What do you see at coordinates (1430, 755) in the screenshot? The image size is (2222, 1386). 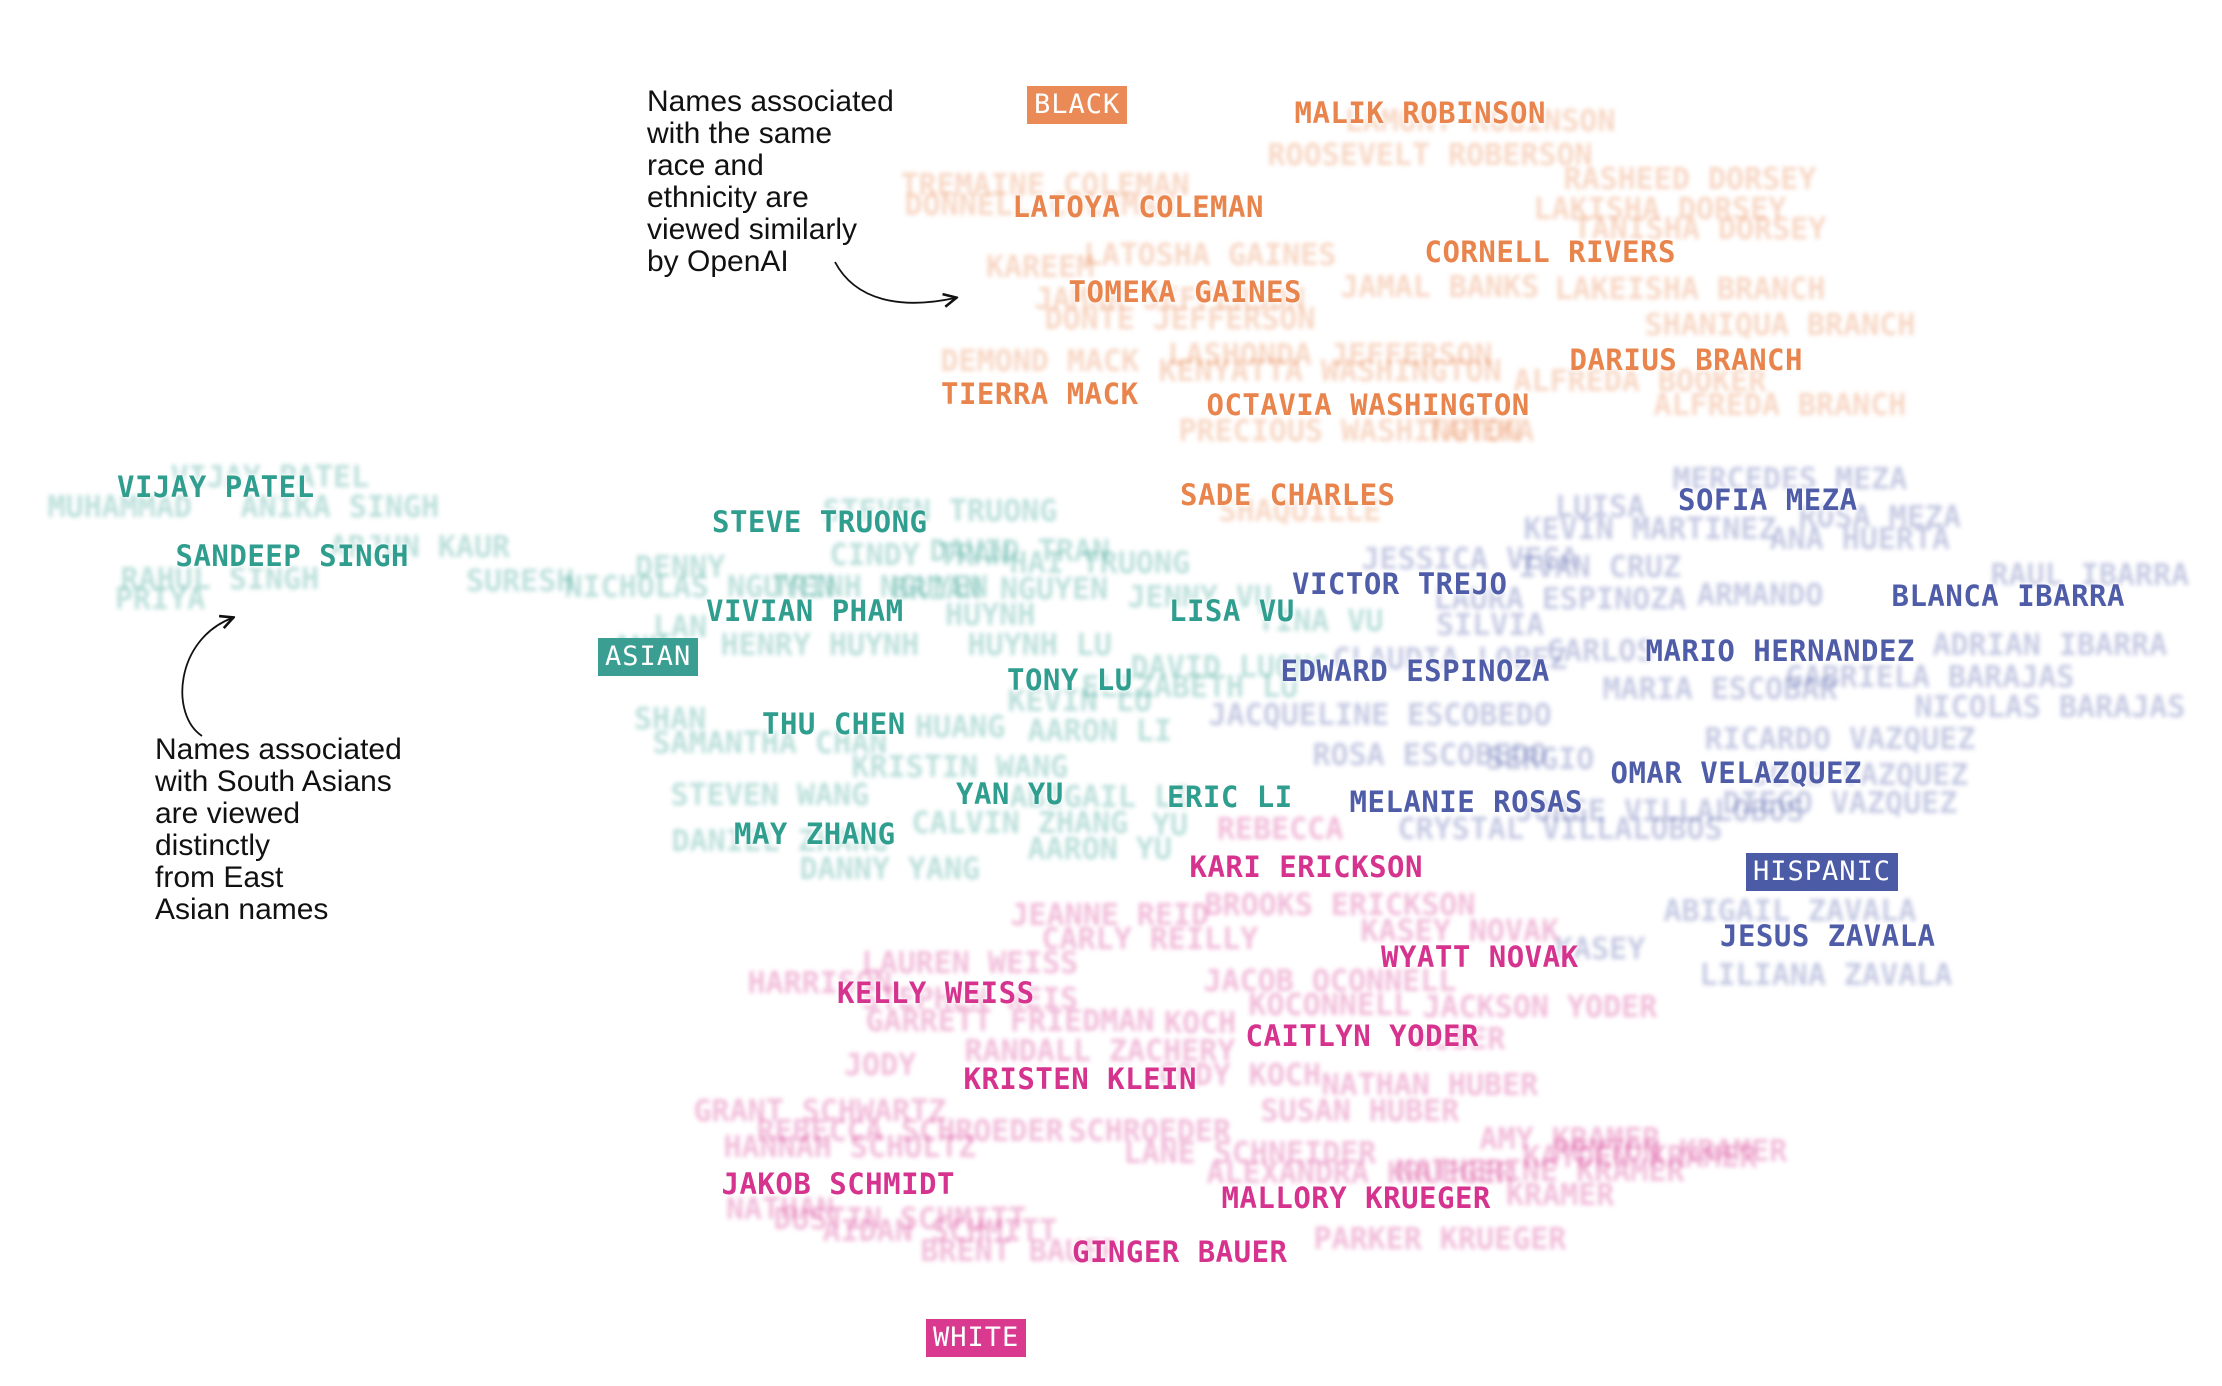 I see `background-name: ROSA ESCOBEDO` at bounding box center [1430, 755].